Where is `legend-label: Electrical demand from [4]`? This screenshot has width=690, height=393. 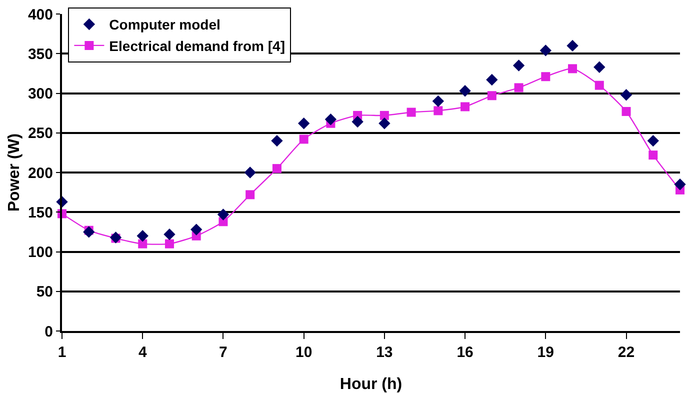 legend-label: Electrical demand from [4] is located at coordinates (197, 46).